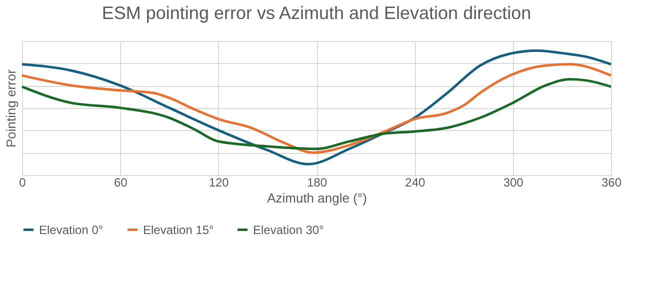 The width and height of the screenshot is (650, 290). What do you see at coordinates (121, 183) in the screenshot?
I see `x-tick-label: 60` at bounding box center [121, 183].